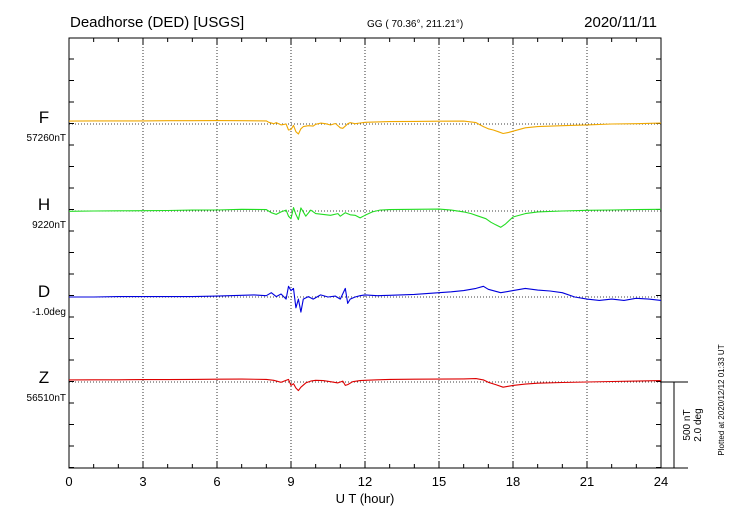 The height and width of the screenshot is (520, 730). I want to click on series-name-Z: Z, so click(44, 377).